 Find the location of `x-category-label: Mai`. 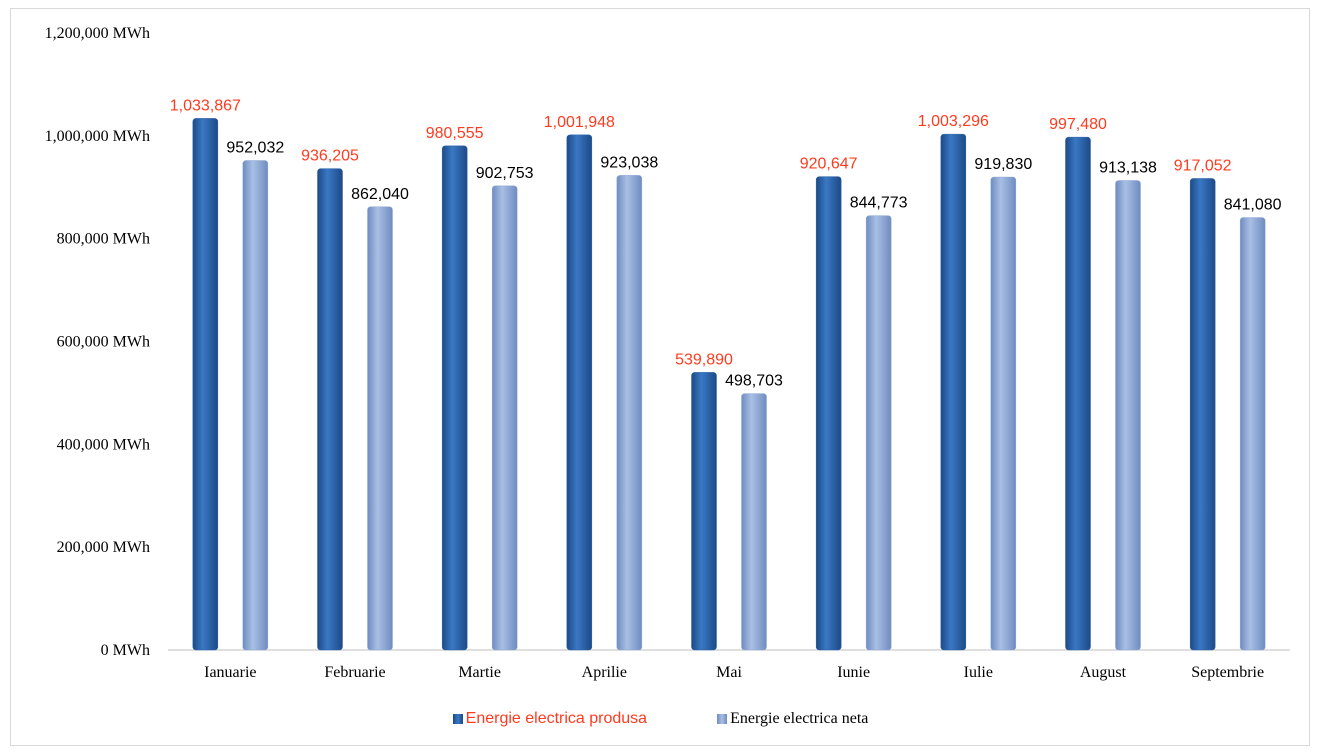

x-category-label: Mai is located at coordinates (729, 672).